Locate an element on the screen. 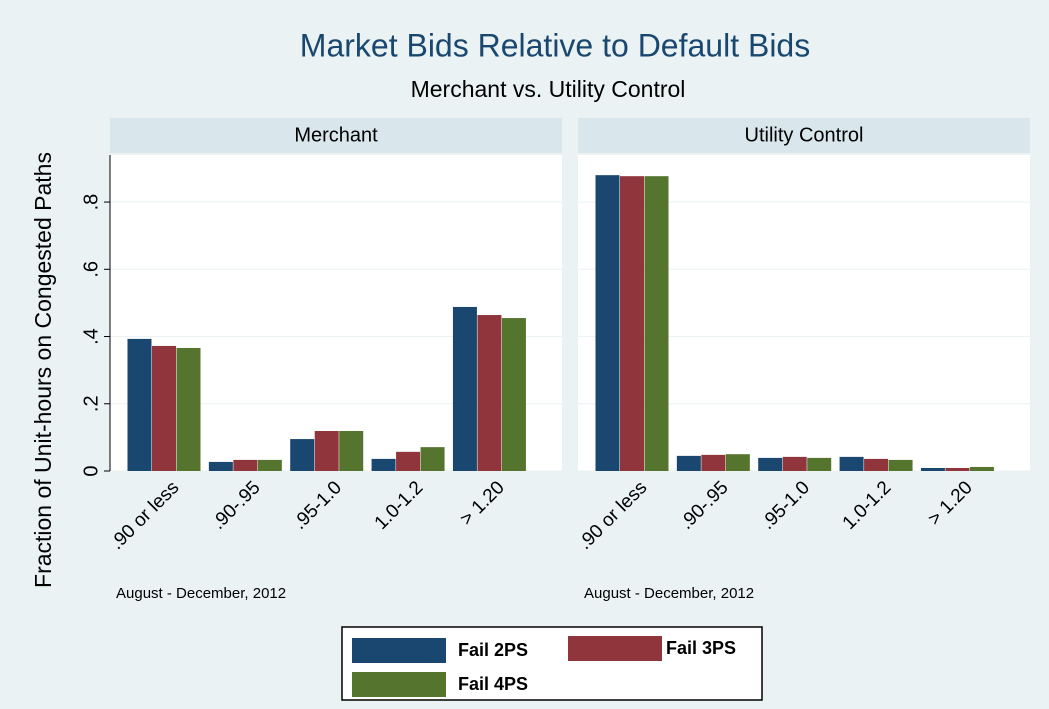 This screenshot has height=709, width=1049. legend-label: Fail 4PS is located at coordinates (493, 684).